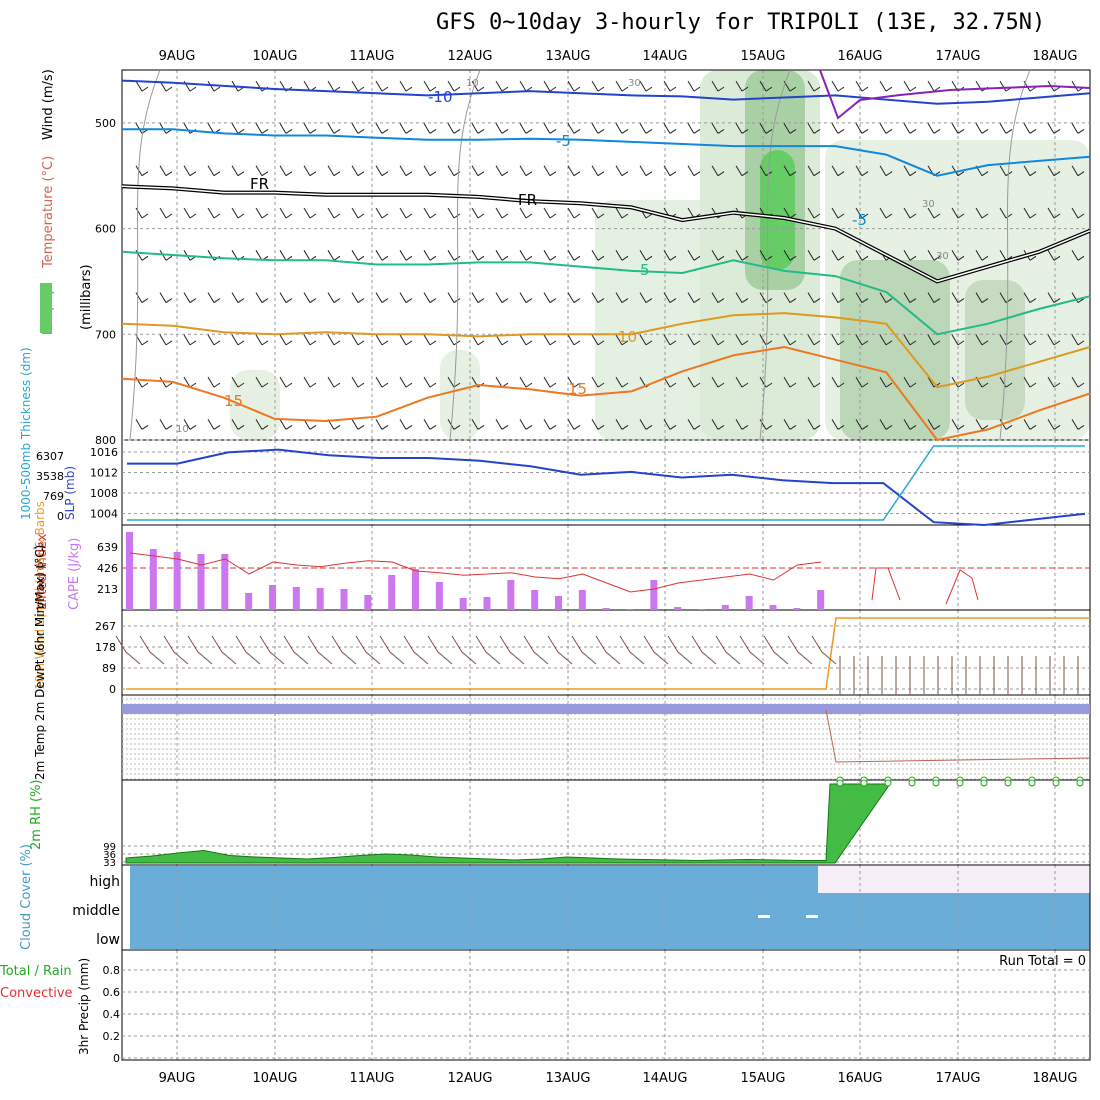 Image resolution: width=1100 pixels, height=1100 pixels. I want to click on date-label-top-2: 11AUG, so click(371, 56).